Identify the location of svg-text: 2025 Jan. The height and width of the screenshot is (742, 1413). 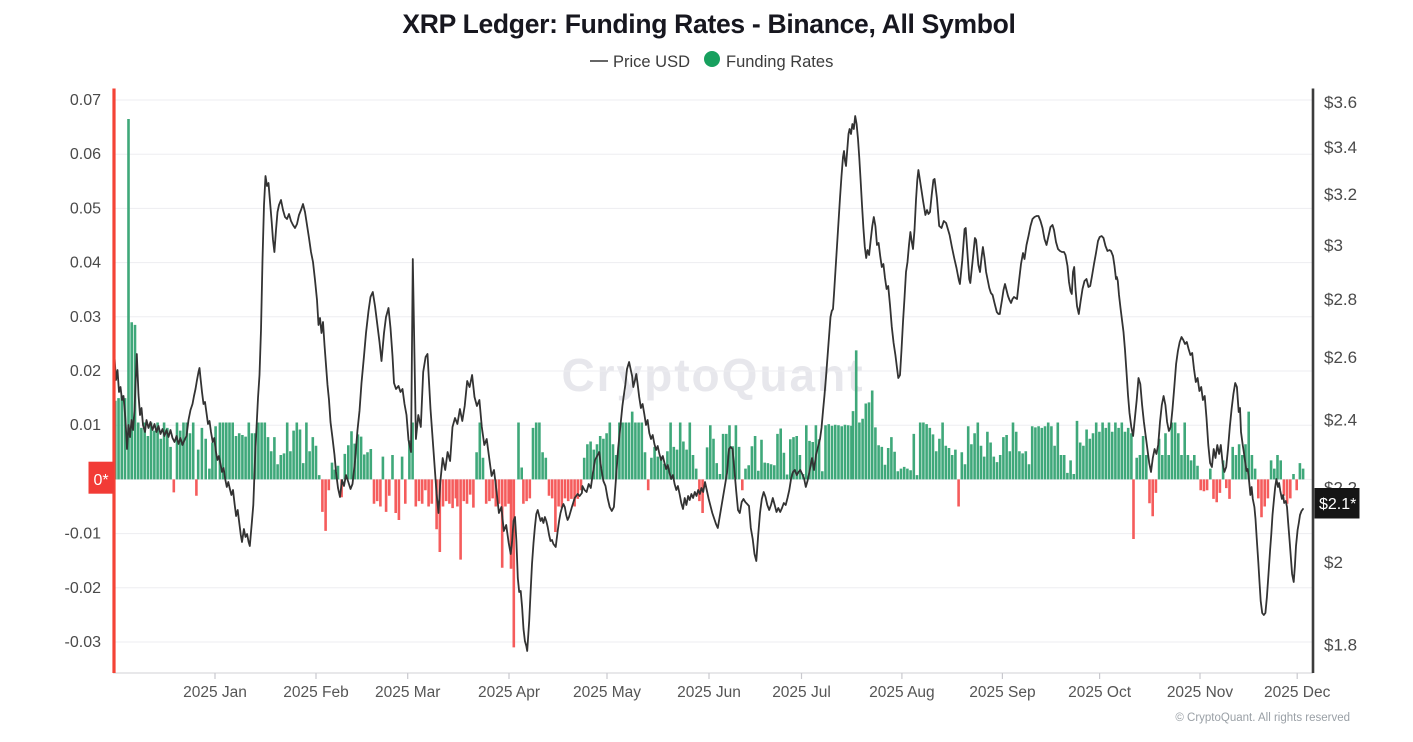
(215, 692).